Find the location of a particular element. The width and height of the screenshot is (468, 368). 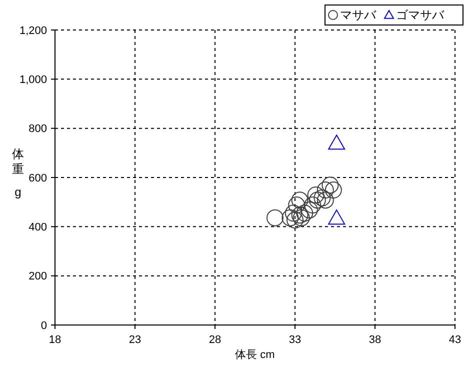

x-tick-label: 23 is located at coordinates (135, 340).